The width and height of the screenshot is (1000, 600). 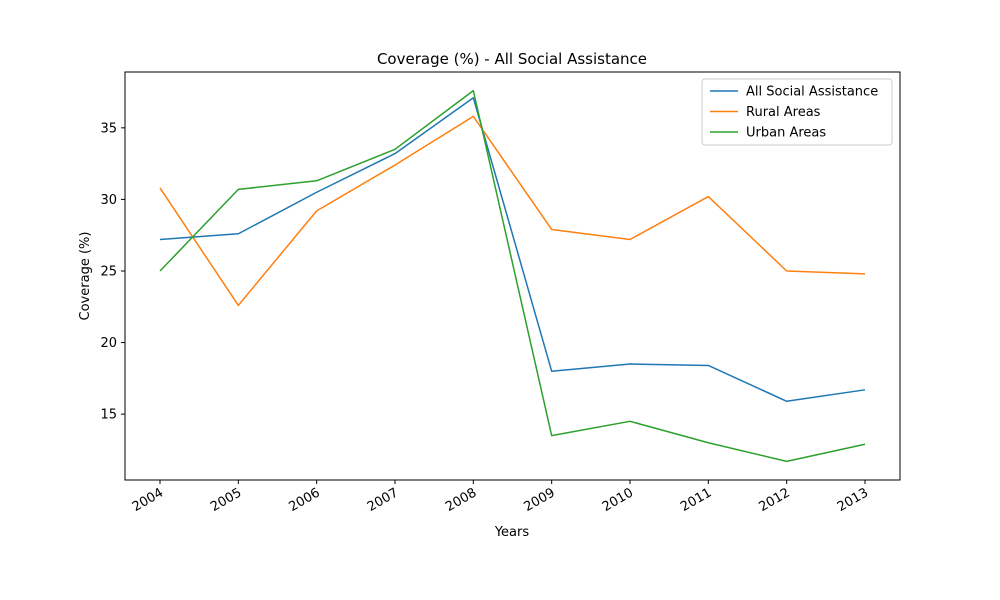 I want to click on x-tick-label: 2006, so click(x=305, y=500).